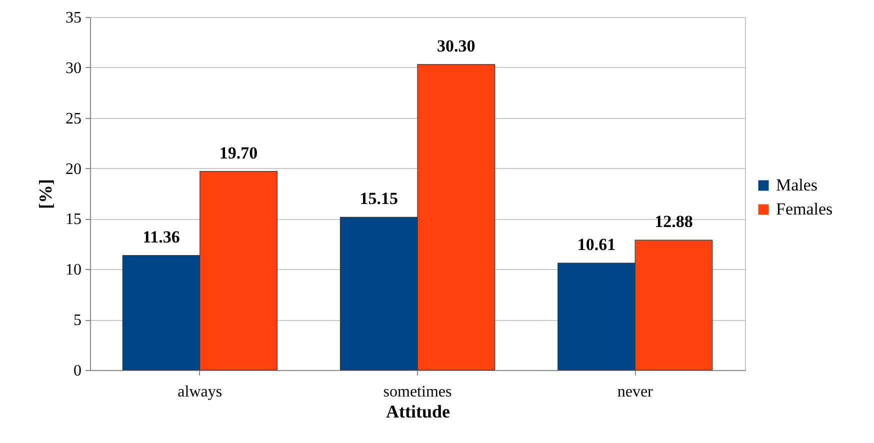 The image size is (874, 443). Describe the element at coordinates (74, 119) in the screenshot. I see `y-tick-label: 25` at that location.